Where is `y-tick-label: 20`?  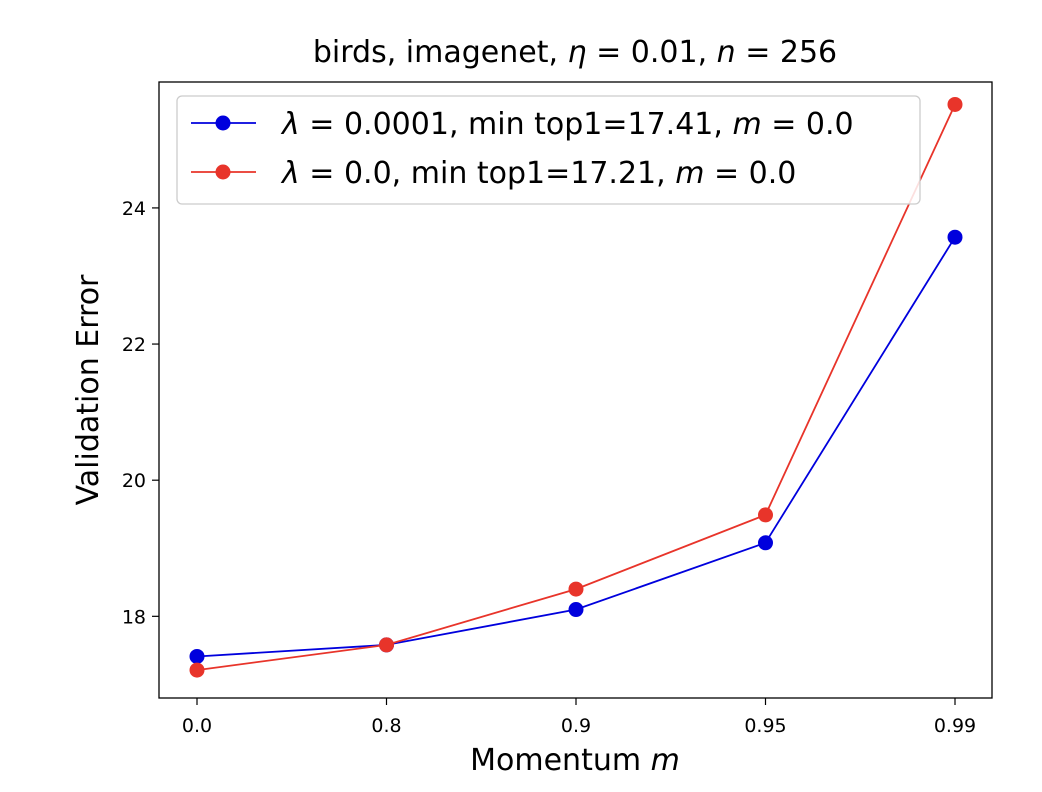 y-tick-label: 20 is located at coordinates (134, 481).